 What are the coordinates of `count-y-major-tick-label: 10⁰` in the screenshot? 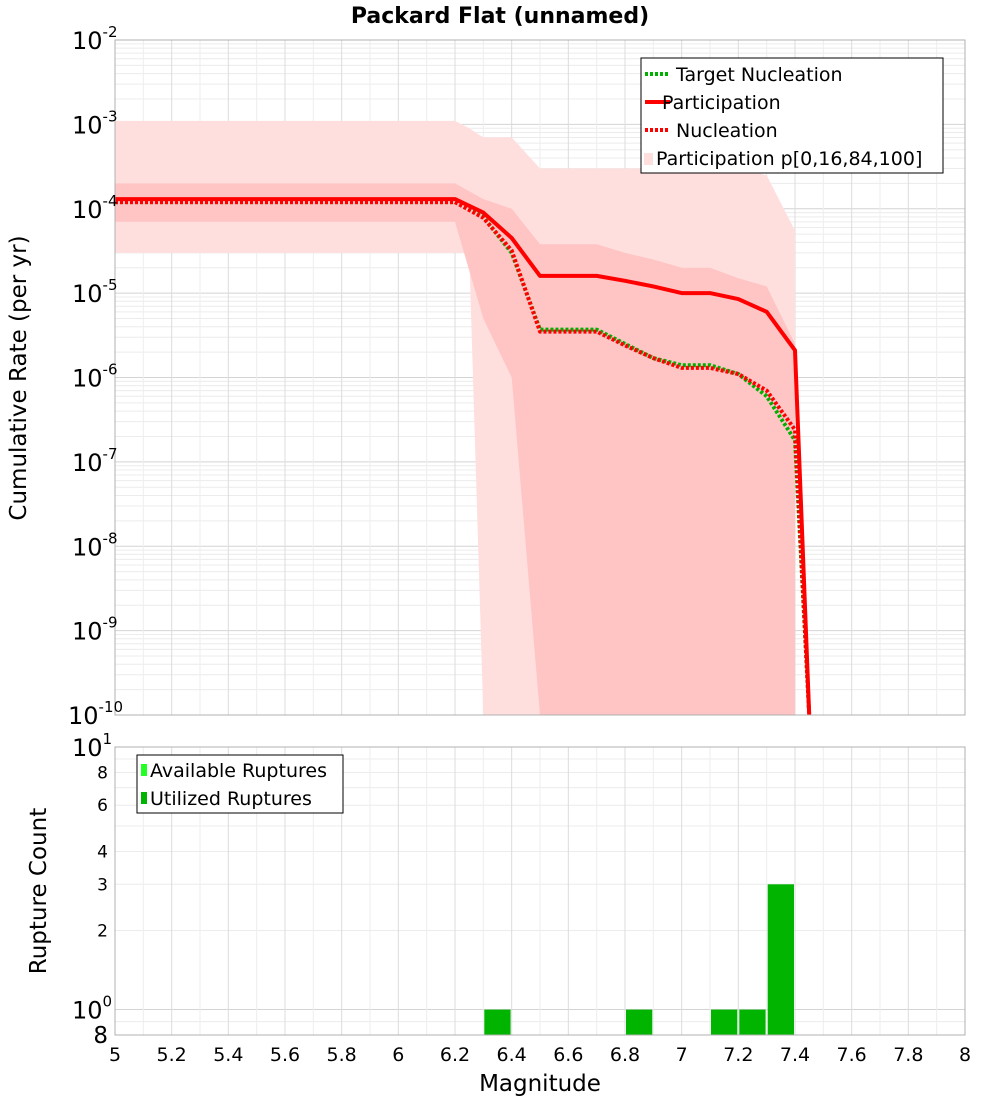 It's located at (92, 1009).